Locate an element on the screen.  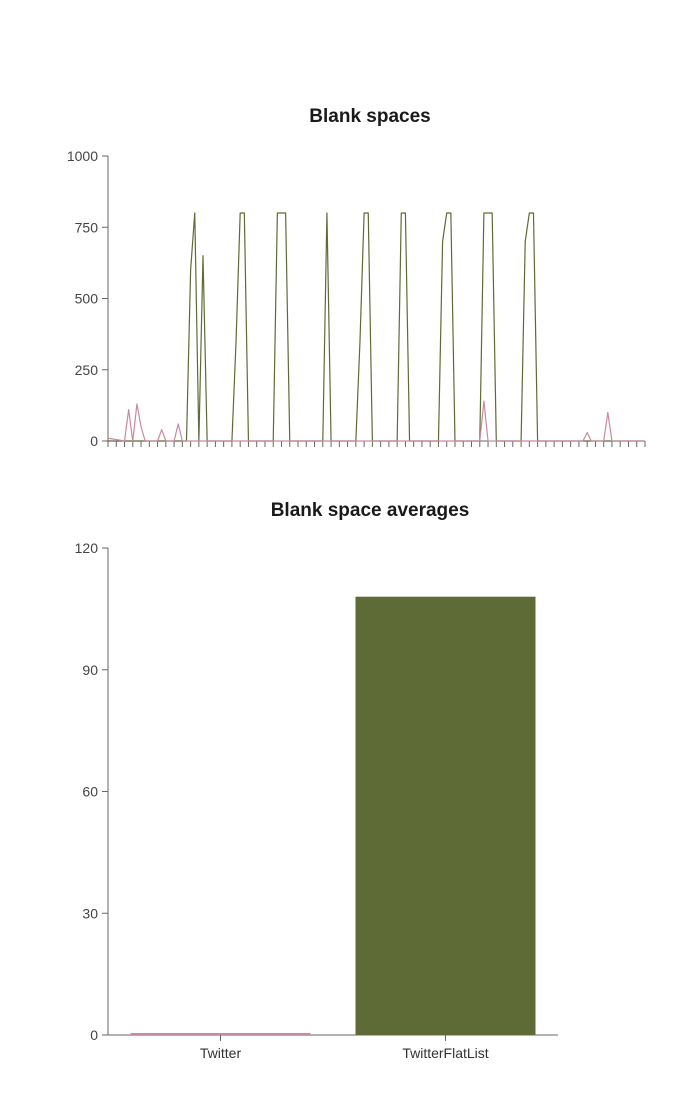
y-axis: 0 30 60 90 120 is located at coordinates (92, 791).